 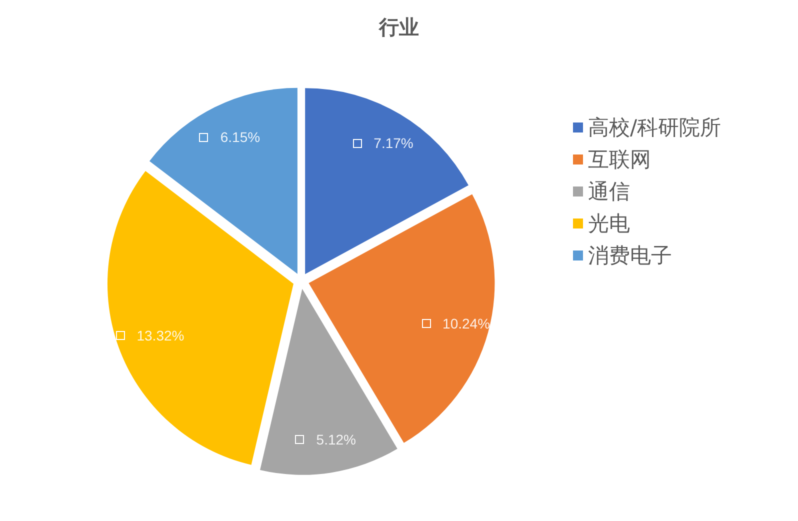 What do you see at coordinates (619, 160) in the screenshot?
I see `legend-label: 互联网` at bounding box center [619, 160].